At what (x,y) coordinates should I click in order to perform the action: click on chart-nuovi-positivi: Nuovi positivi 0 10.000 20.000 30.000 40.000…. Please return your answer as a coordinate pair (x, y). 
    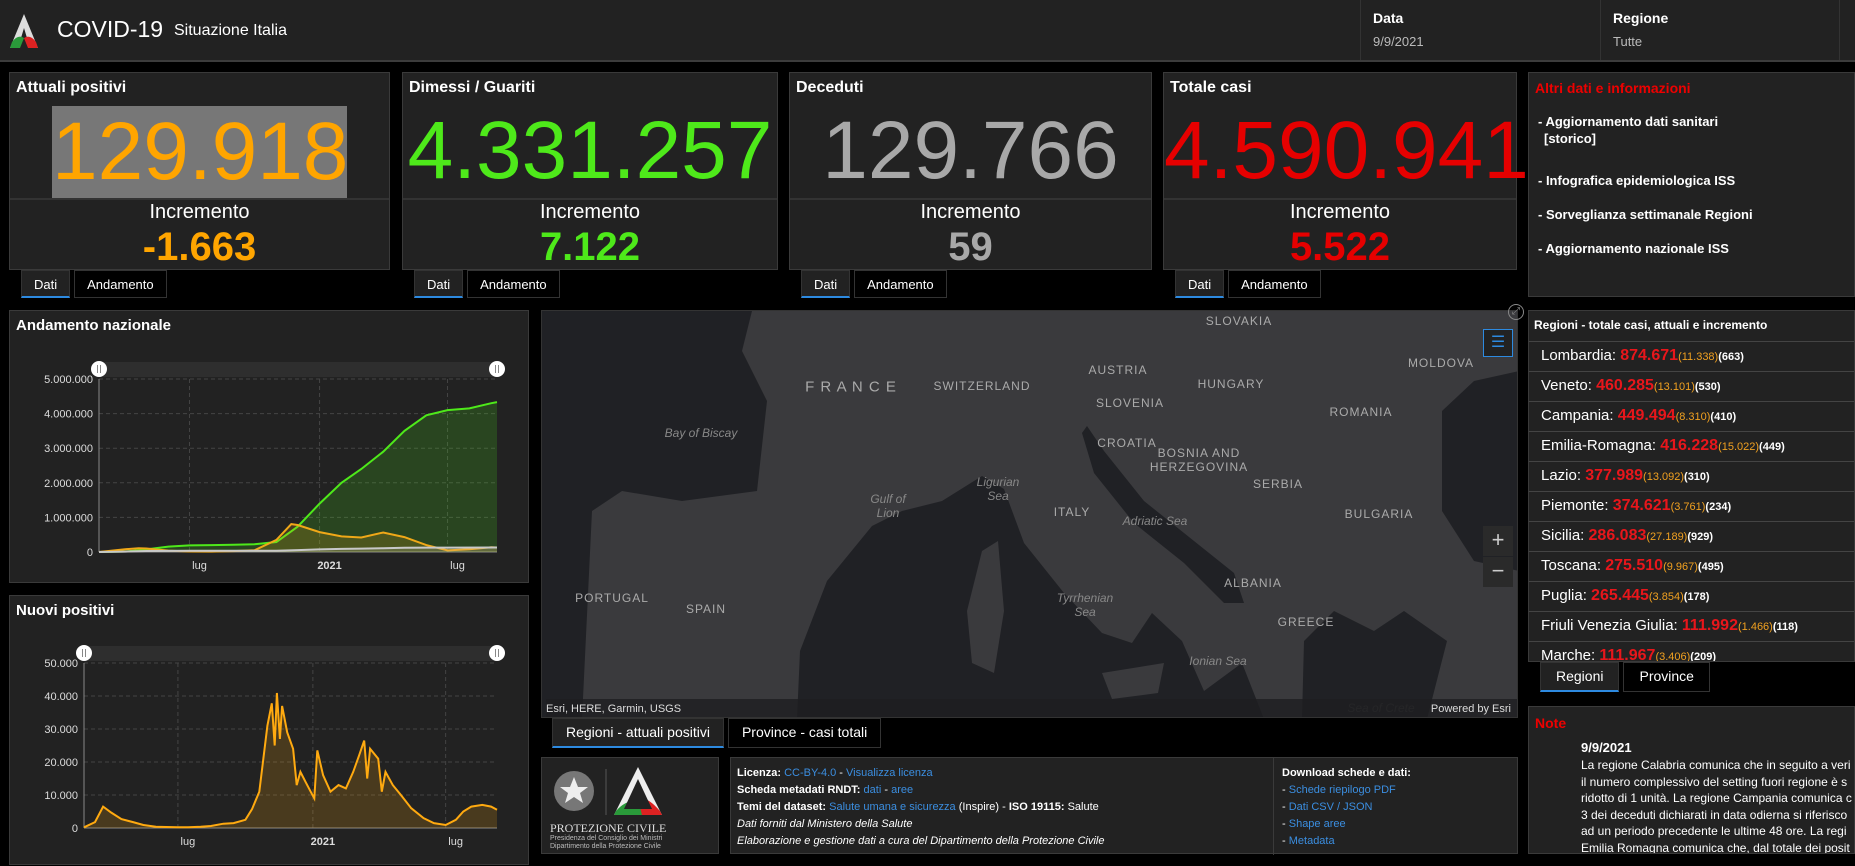
    Looking at the image, I should click on (269, 730).